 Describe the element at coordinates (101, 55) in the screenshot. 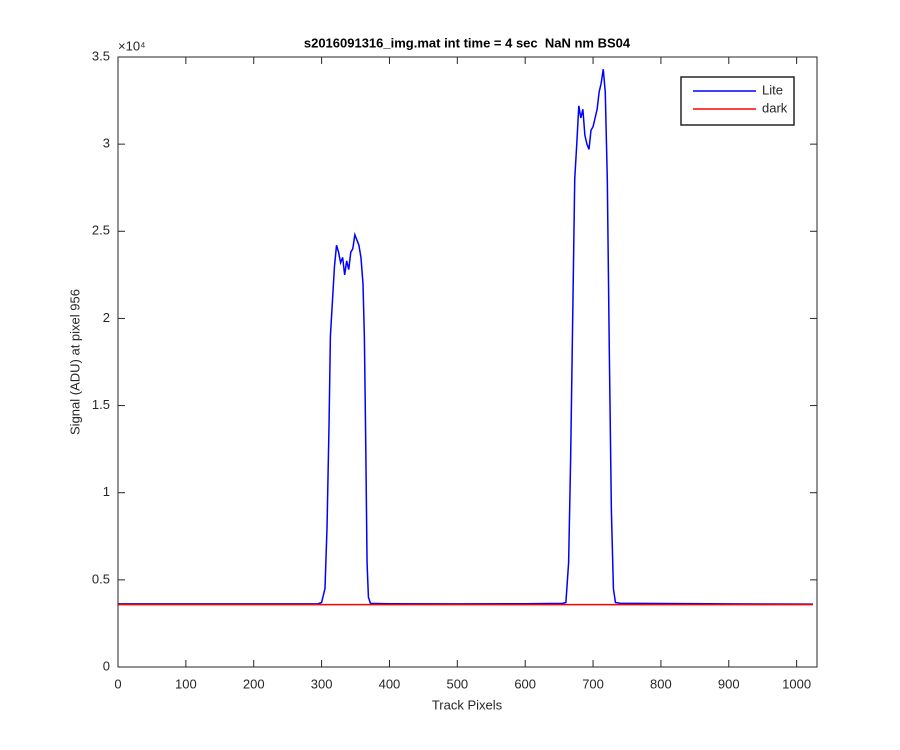

I see `y-tick-label: 3.5` at that location.